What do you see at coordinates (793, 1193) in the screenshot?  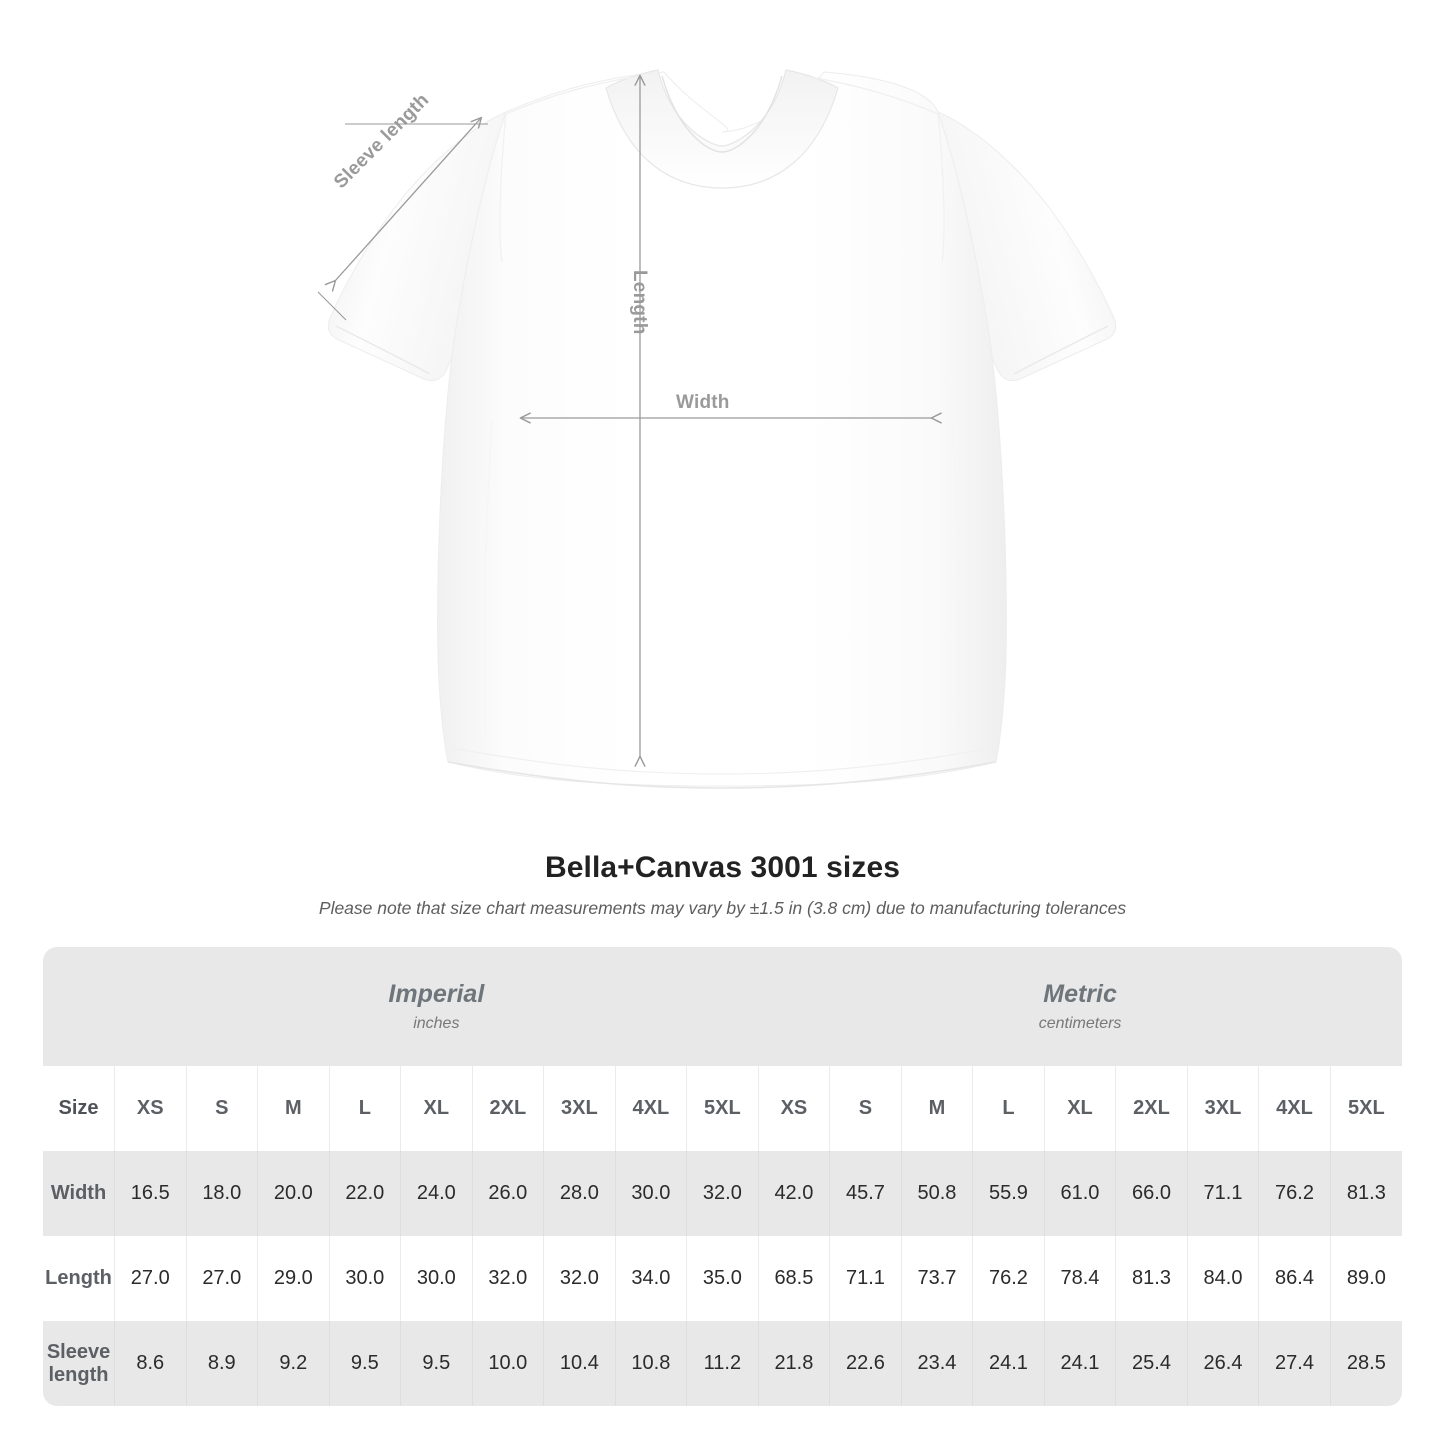 I see `table-cell: 42.0` at bounding box center [793, 1193].